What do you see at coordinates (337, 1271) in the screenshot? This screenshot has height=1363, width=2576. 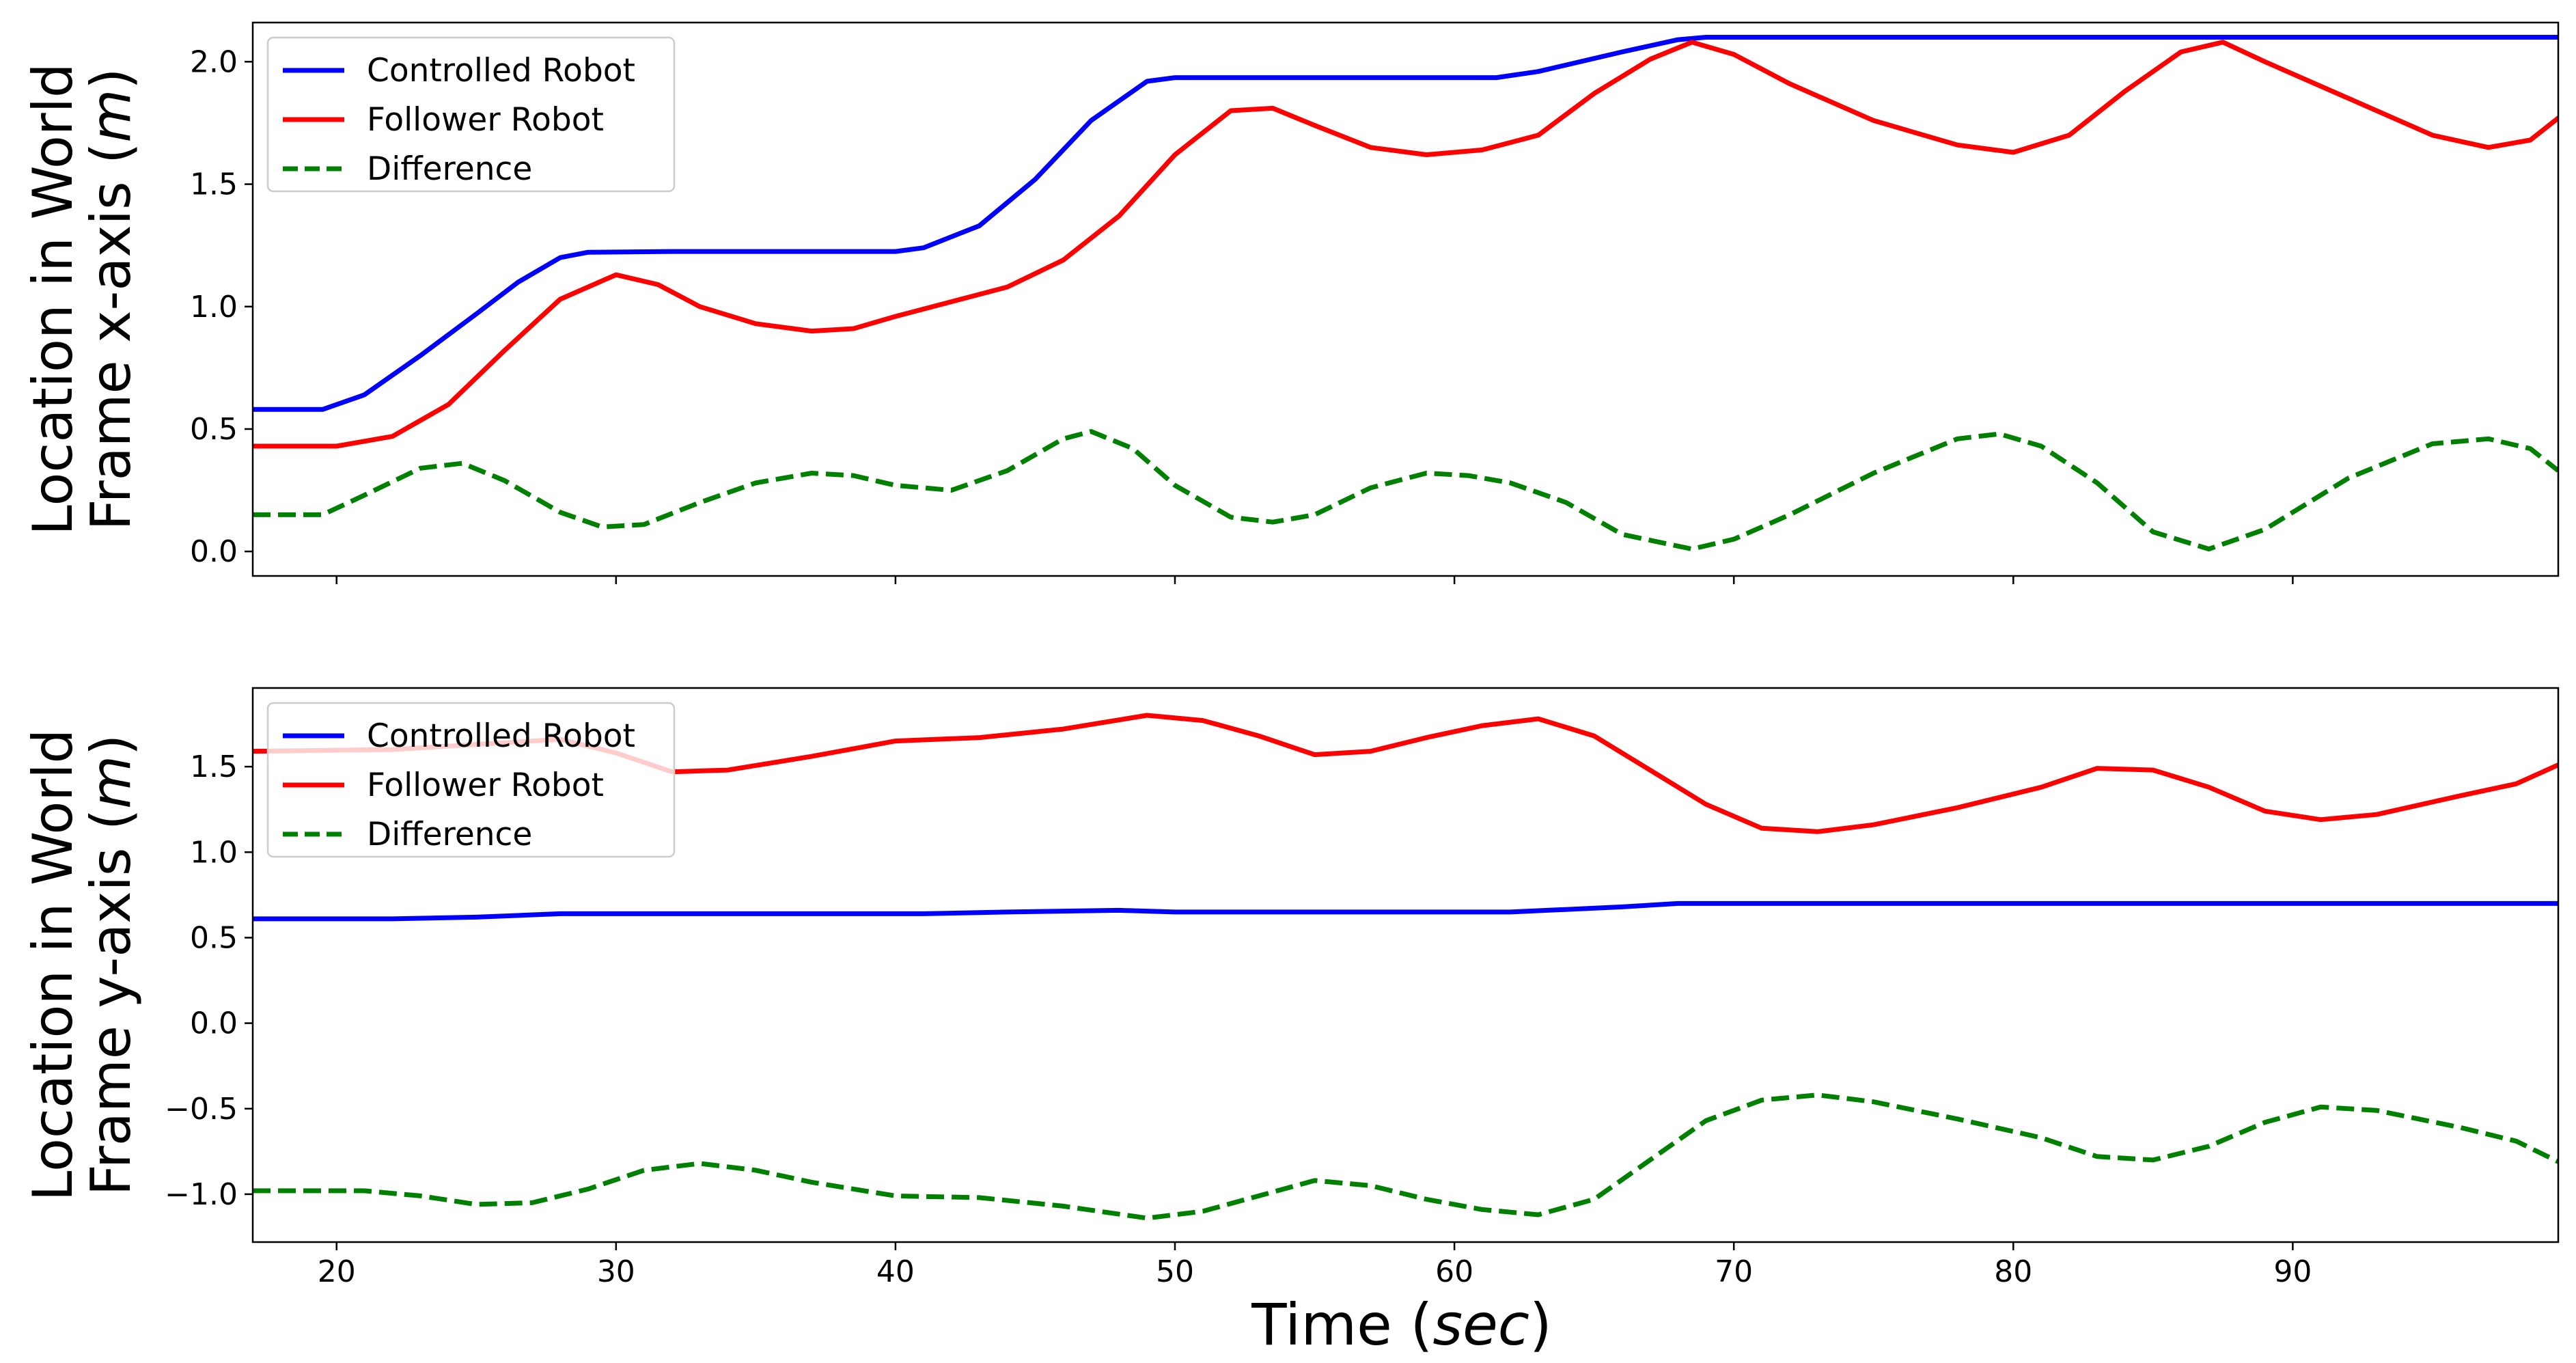 I see `x-tick-label: 20` at bounding box center [337, 1271].